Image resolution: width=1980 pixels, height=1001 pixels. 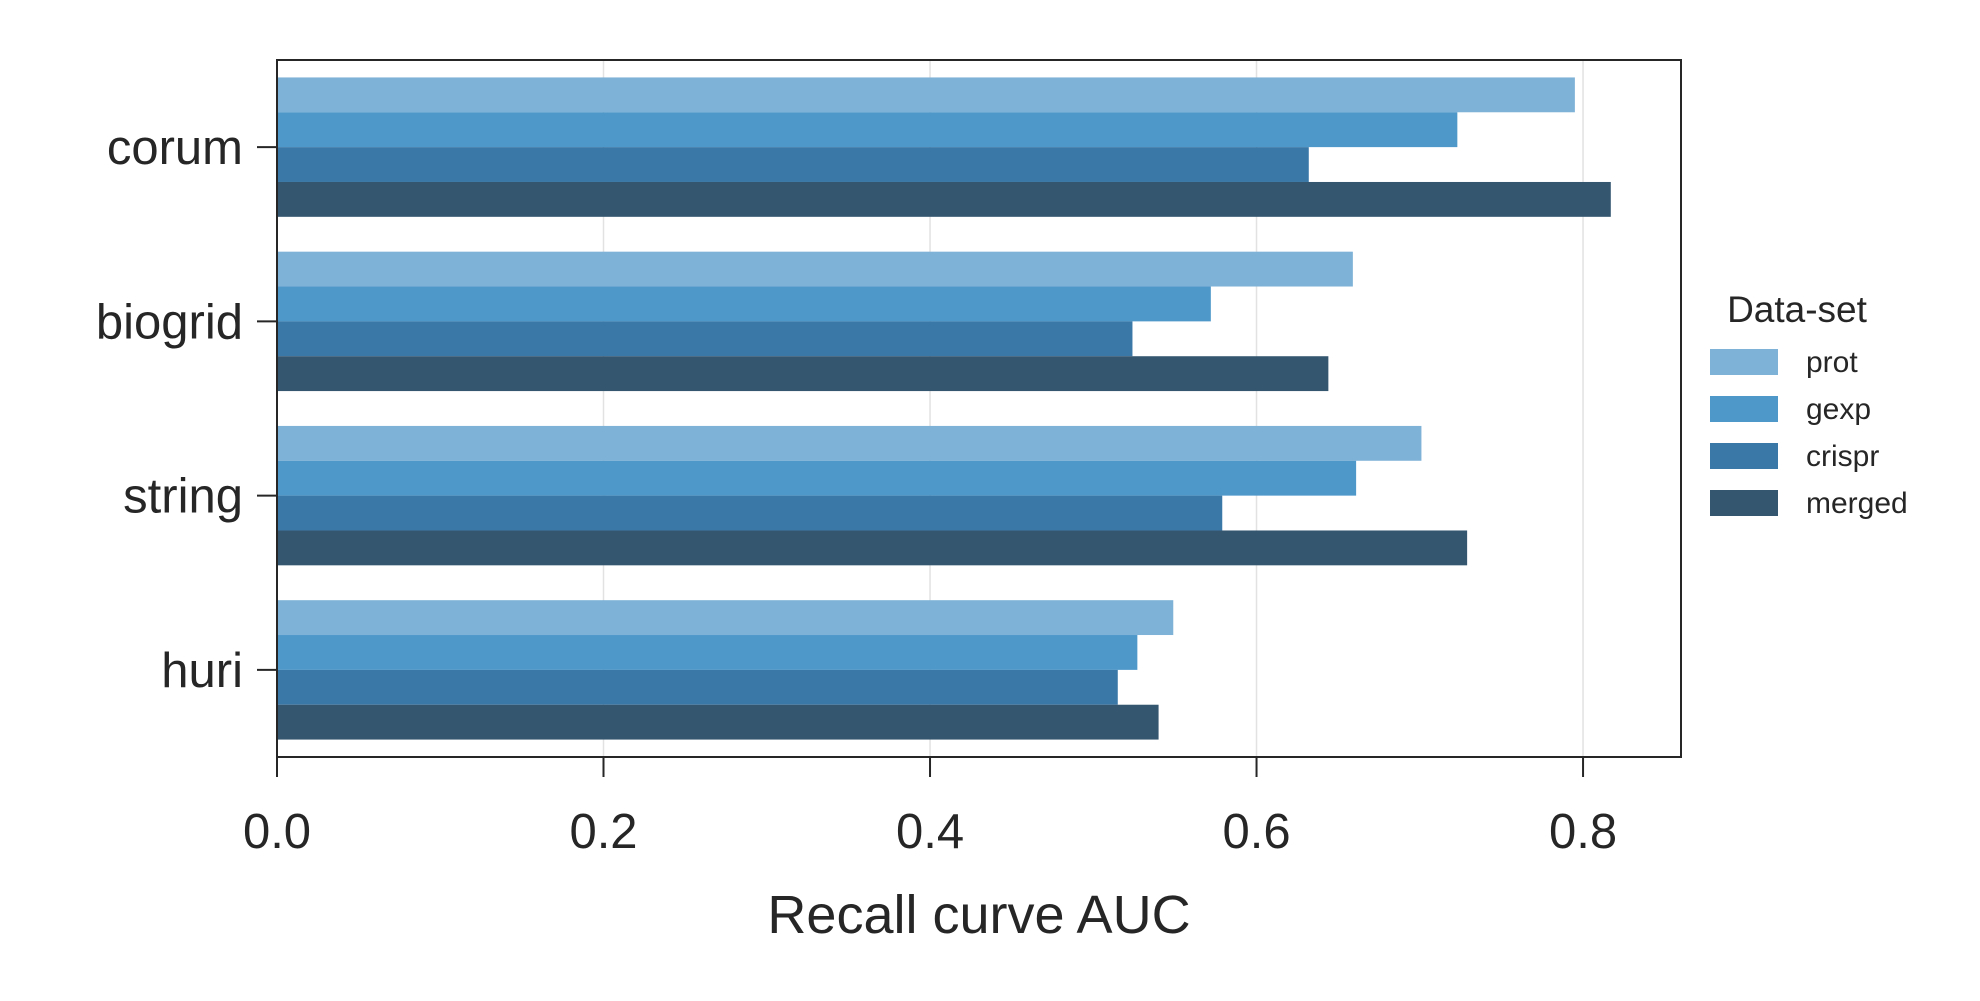 What do you see at coordinates (872, 548) in the screenshot?
I see `bar-string-merged` at bounding box center [872, 548].